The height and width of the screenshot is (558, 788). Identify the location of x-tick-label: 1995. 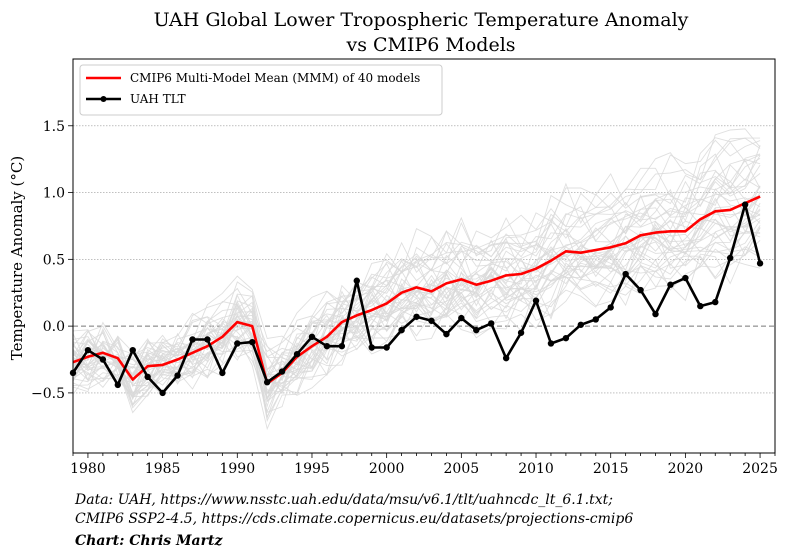
(312, 469).